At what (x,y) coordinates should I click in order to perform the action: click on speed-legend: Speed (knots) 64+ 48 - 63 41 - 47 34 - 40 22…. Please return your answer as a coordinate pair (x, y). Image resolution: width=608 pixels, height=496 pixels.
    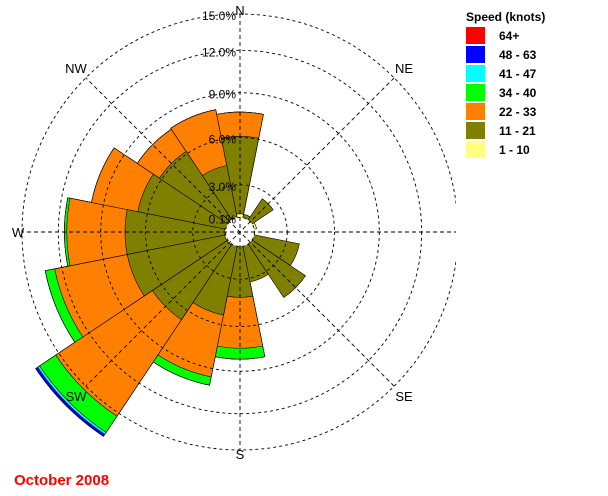
    Looking at the image, I should click on (536, 83).